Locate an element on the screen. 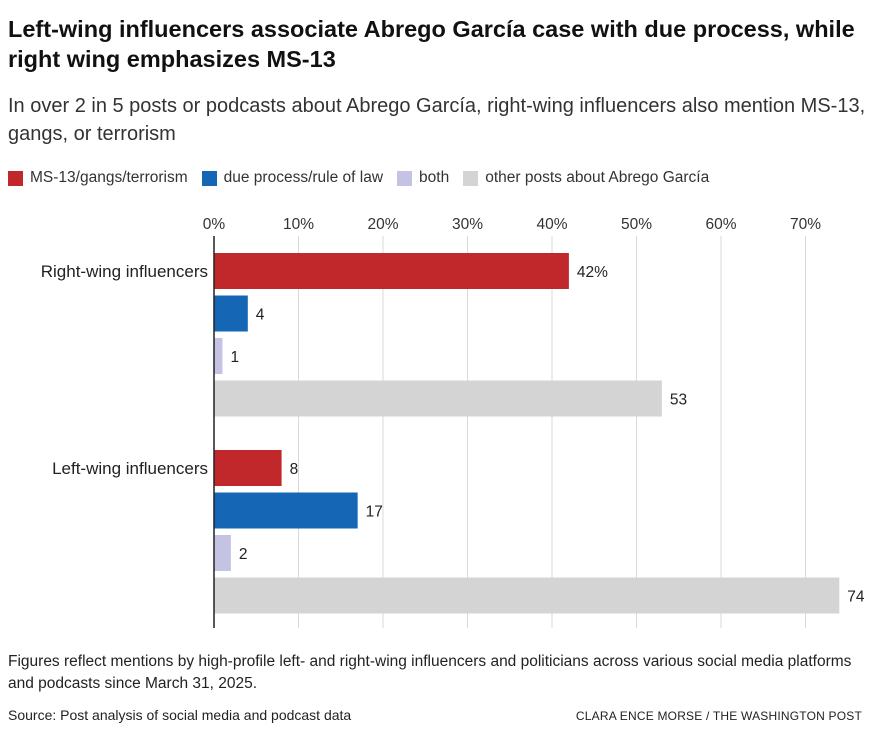  legend-item-both: both is located at coordinates (423, 178).